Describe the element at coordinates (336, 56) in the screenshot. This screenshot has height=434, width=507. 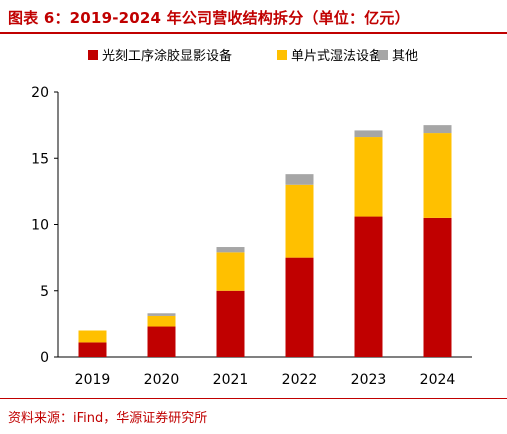
I see `legend-label: 单片式湿法设备` at that location.